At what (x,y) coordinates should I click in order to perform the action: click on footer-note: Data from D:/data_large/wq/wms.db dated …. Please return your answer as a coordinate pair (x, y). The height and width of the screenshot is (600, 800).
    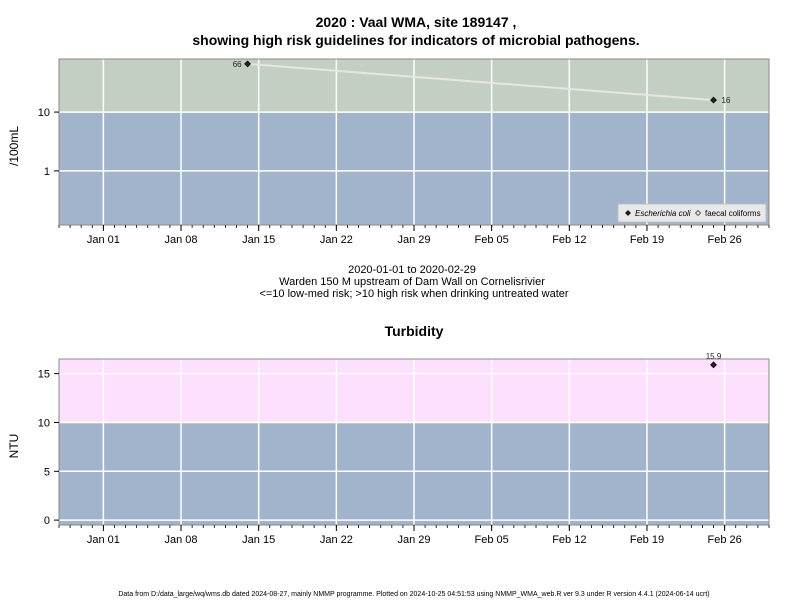
    Looking at the image, I should click on (413, 594).